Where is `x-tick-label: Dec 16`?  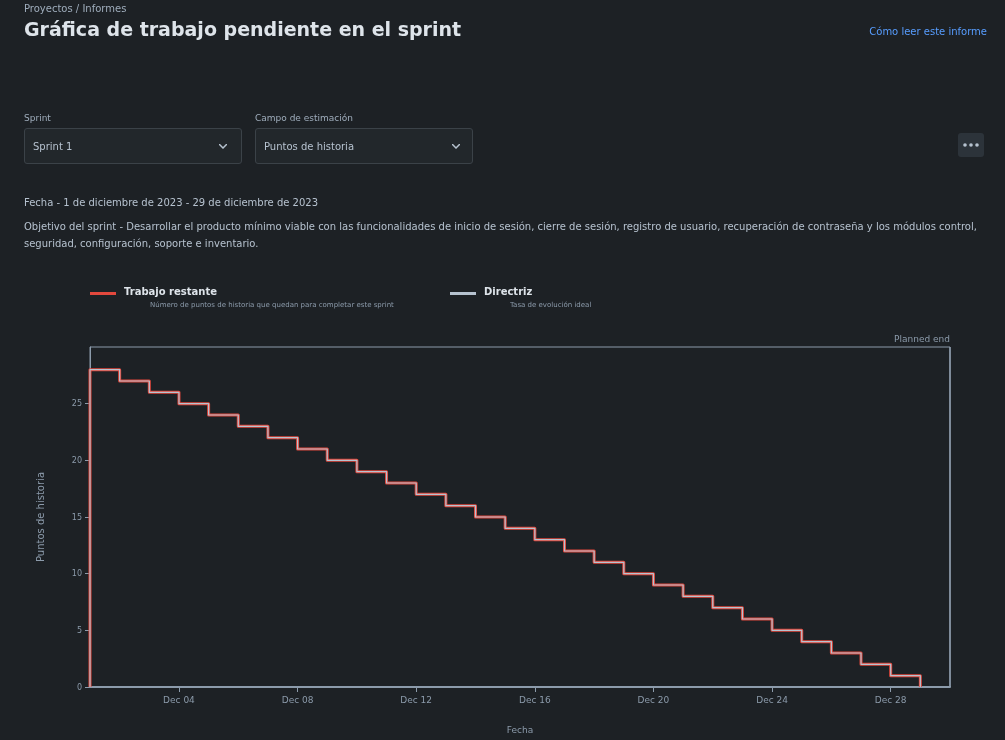
x-tick-label: Dec 16 is located at coordinates (534, 699).